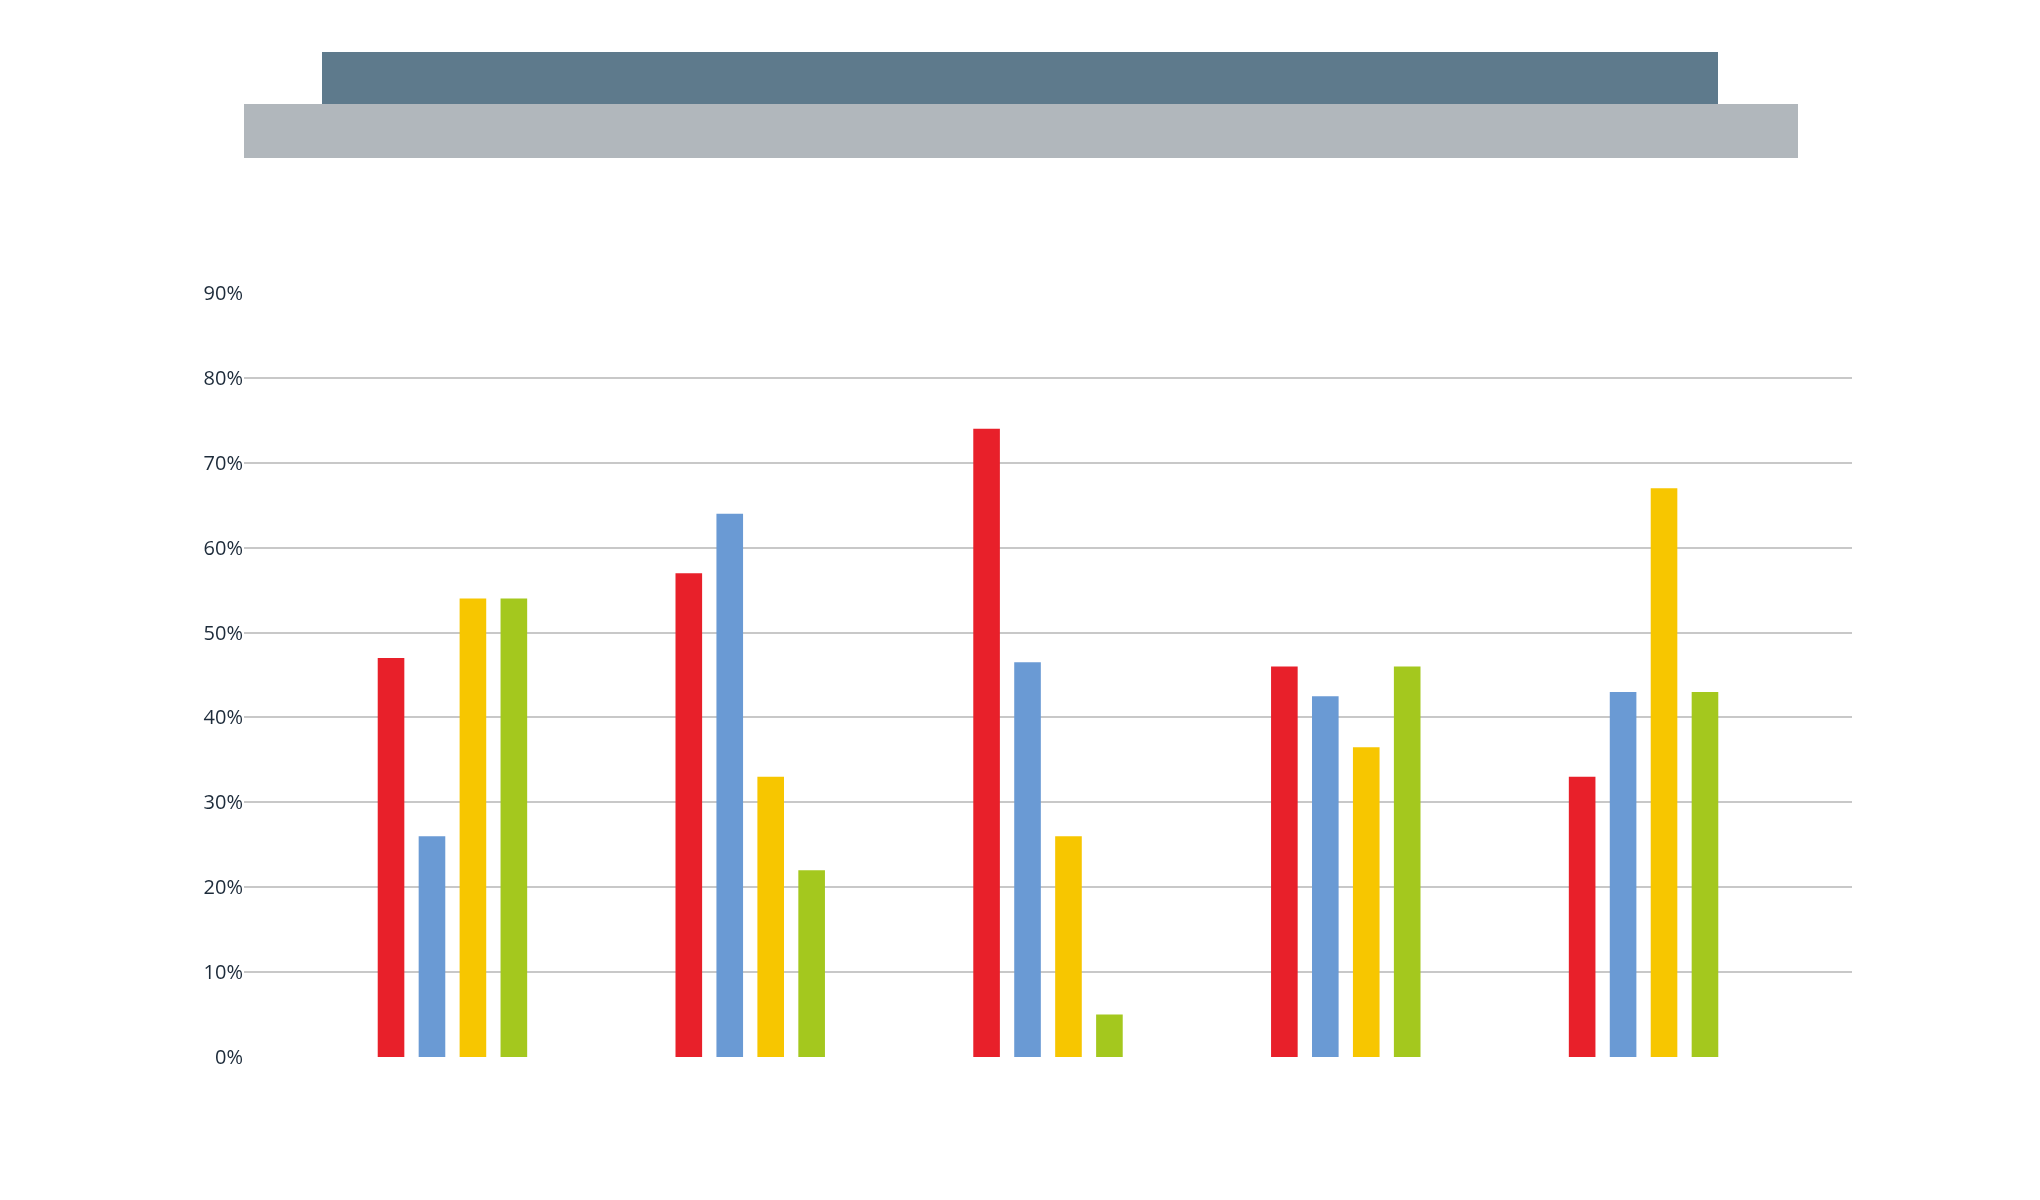 The width and height of the screenshot is (2040, 1200). What do you see at coordinates (223, 462) in the screenshot?
I see `y-tick-label: 70%` at bounding box center [223, 462].